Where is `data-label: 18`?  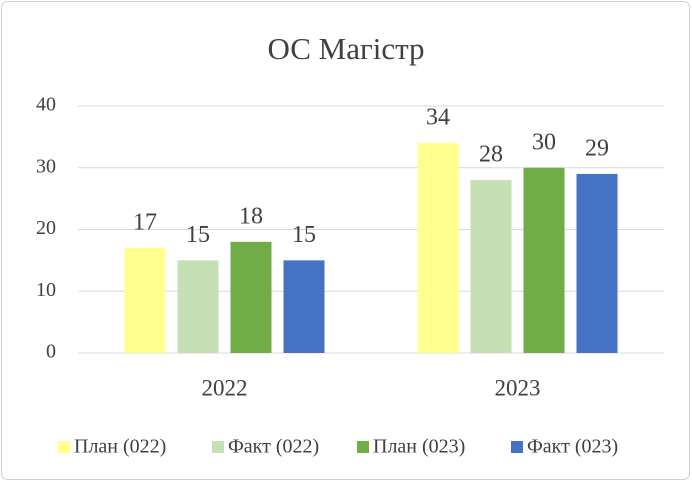
data-label: 18 is located at coordinates (251, 216).